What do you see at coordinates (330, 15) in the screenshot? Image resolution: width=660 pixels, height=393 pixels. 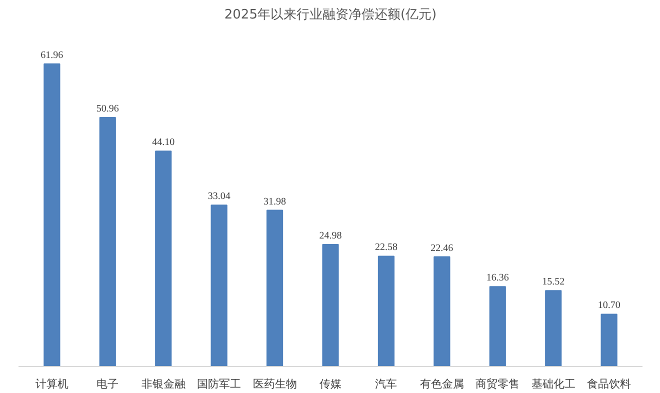 I see `chart-title: 2025年以来行业融资净偿还额(亿元)` at bounding box center [330, 15].